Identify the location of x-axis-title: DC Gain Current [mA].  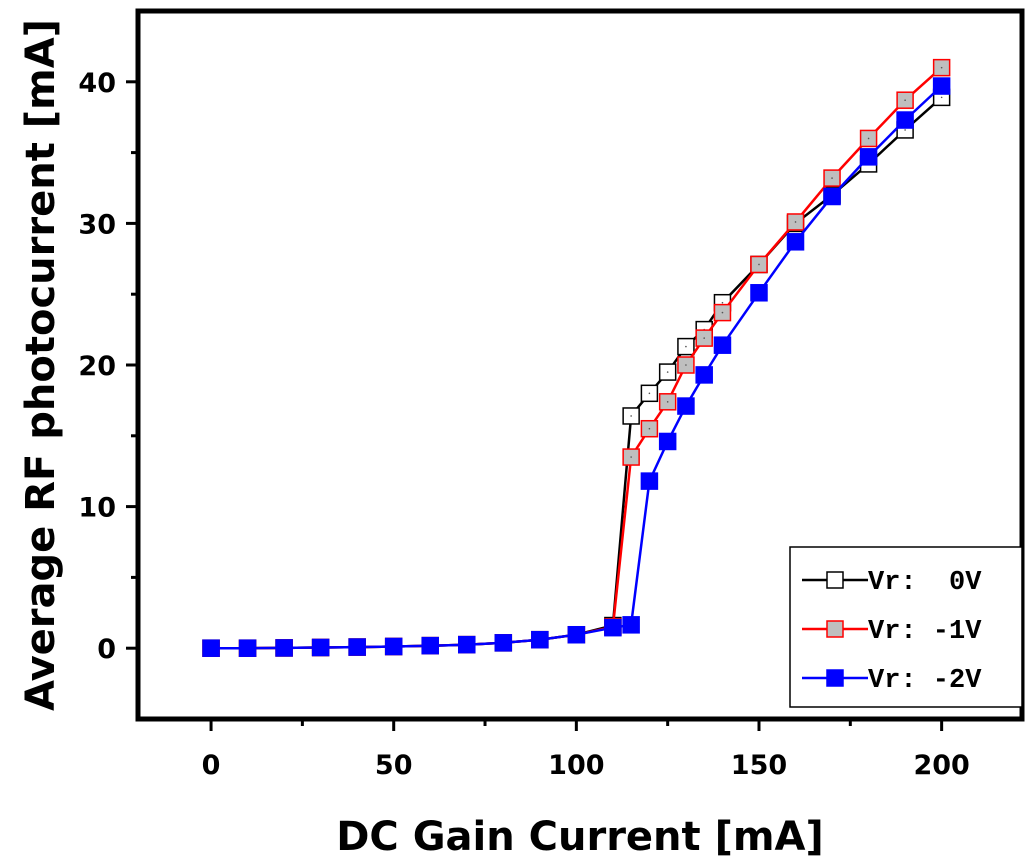
(580, 837).